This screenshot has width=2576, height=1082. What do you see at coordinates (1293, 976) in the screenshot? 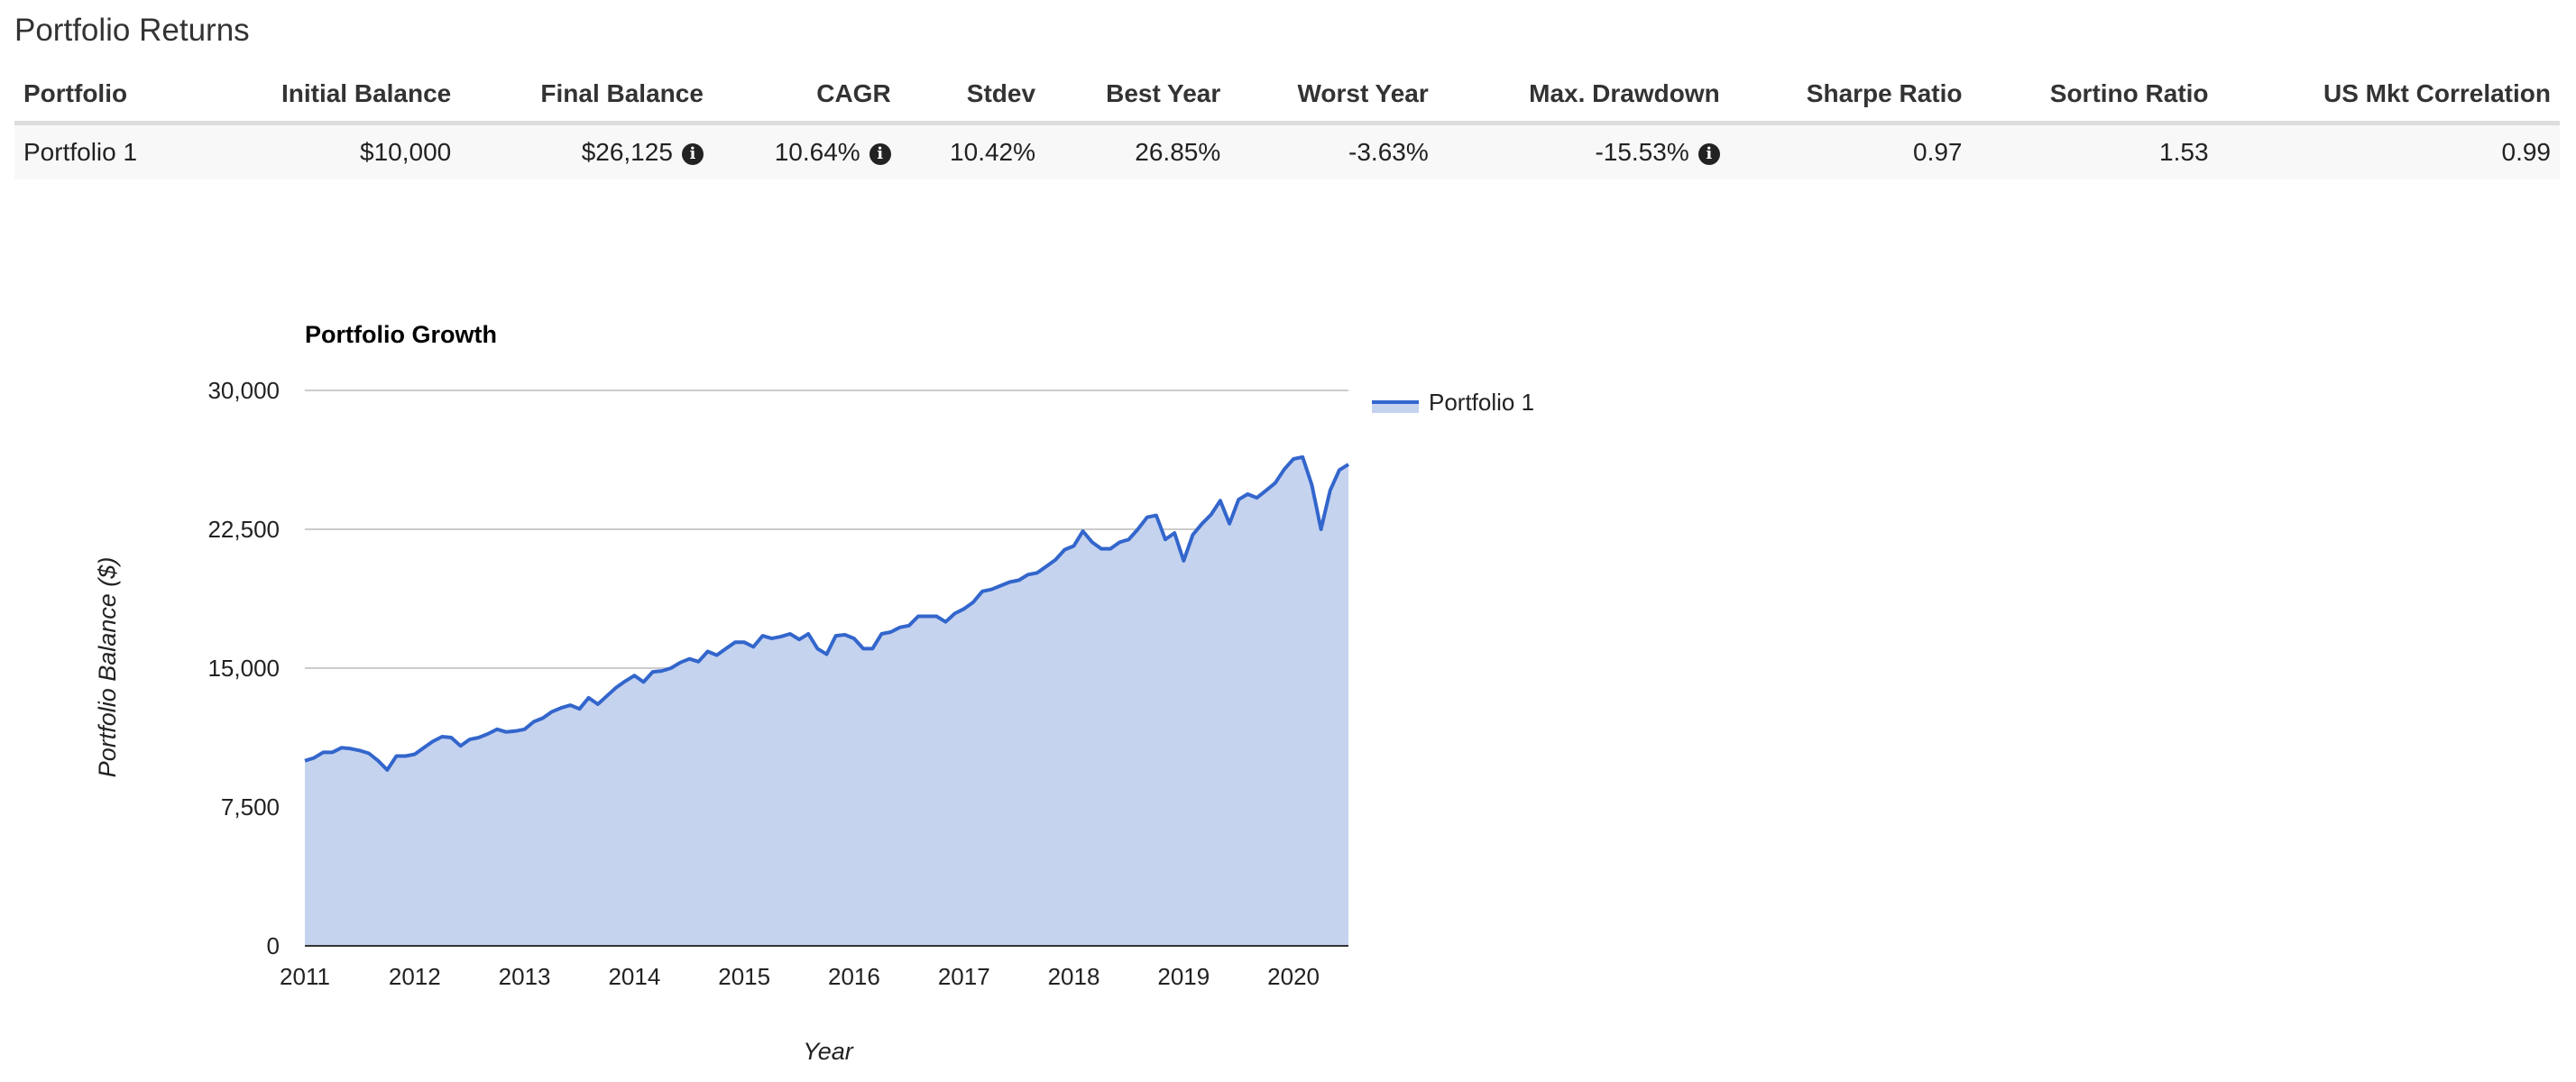
I see `x-tick-label: 2020` at bounding box center [1293, 976].